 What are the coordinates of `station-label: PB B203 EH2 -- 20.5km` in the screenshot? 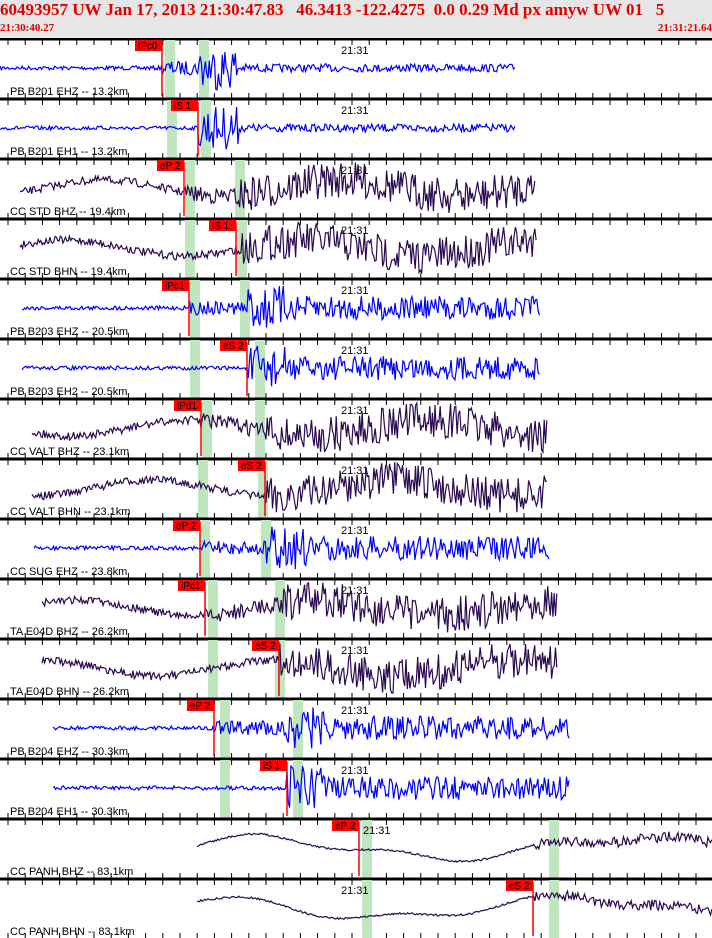 It's located at (68, 392).